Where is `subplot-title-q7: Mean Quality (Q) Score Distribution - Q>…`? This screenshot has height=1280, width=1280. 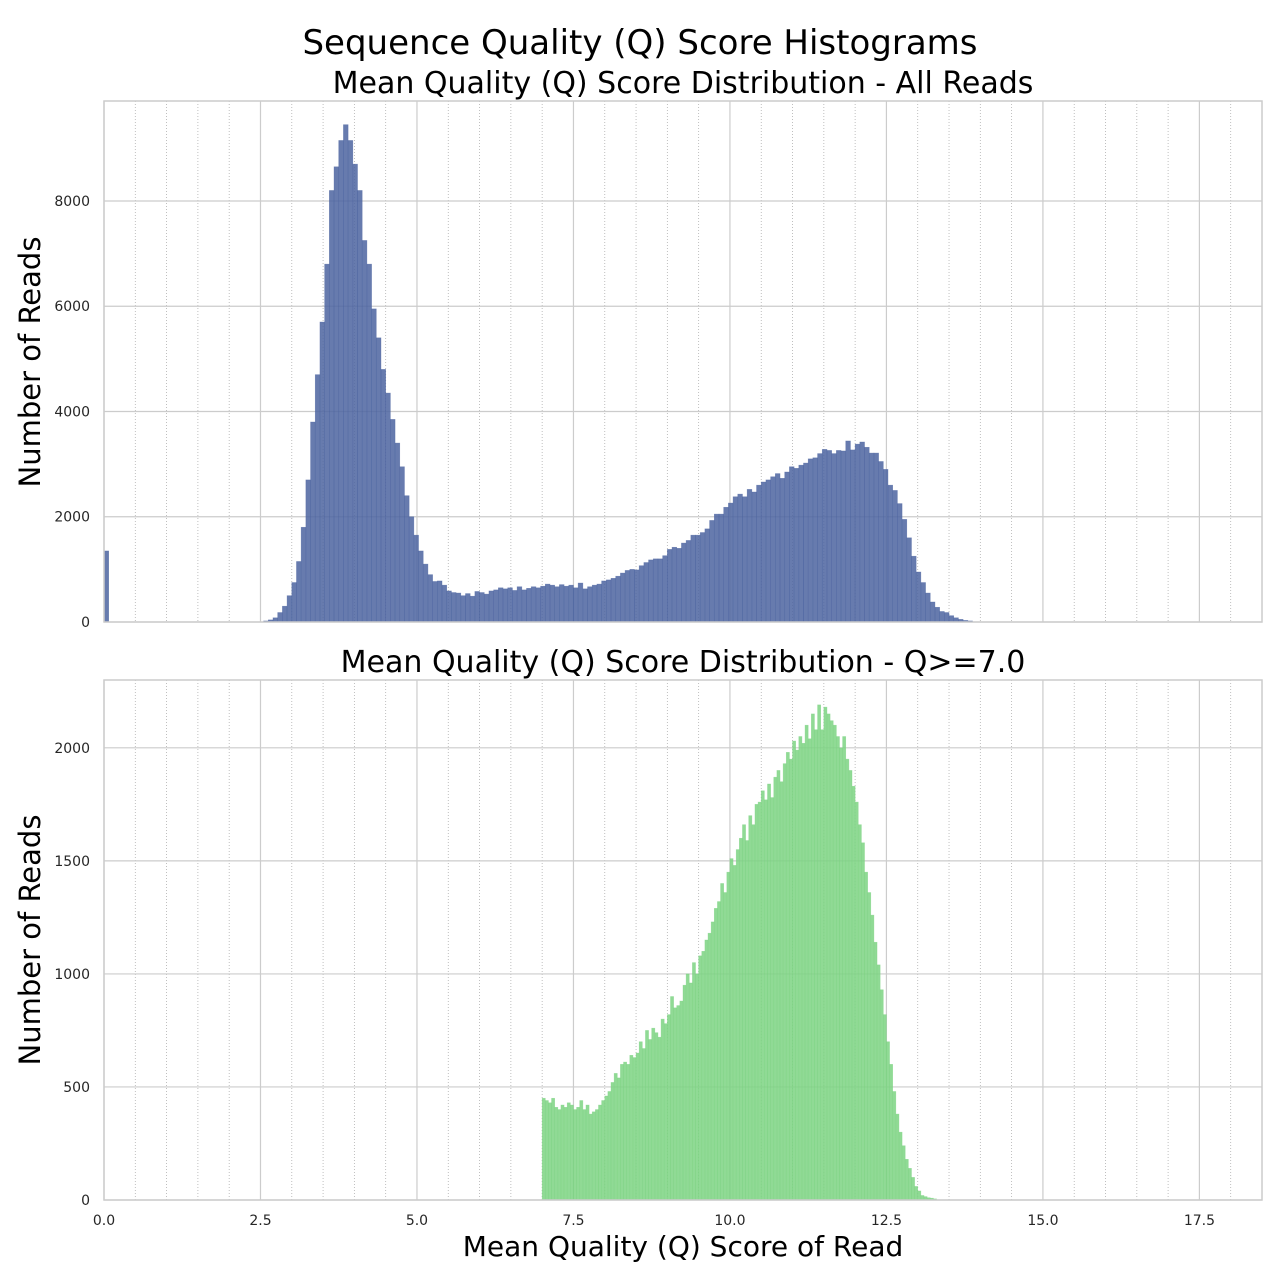
subplot-title-q7: Mean Quality (Q) Score Distribution - Q>… is located at coordinates (683, 662).